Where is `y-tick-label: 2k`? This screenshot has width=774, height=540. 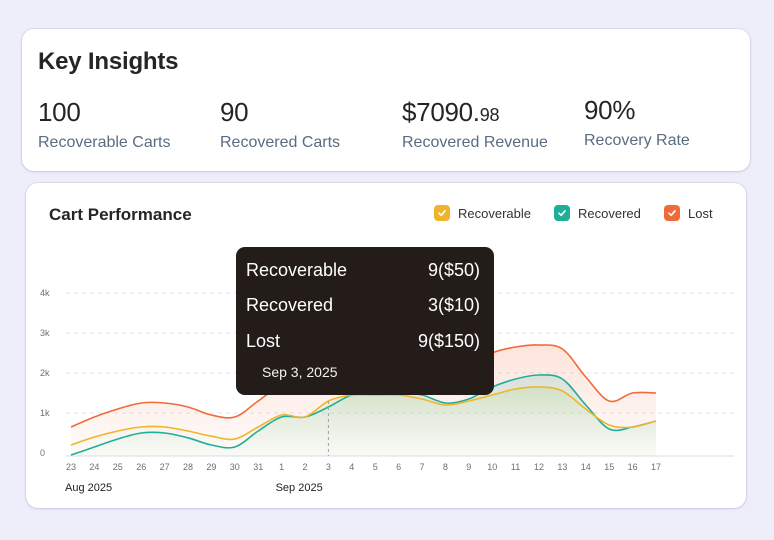 y-tick-label: 2k is located at coordinates (45, 373).